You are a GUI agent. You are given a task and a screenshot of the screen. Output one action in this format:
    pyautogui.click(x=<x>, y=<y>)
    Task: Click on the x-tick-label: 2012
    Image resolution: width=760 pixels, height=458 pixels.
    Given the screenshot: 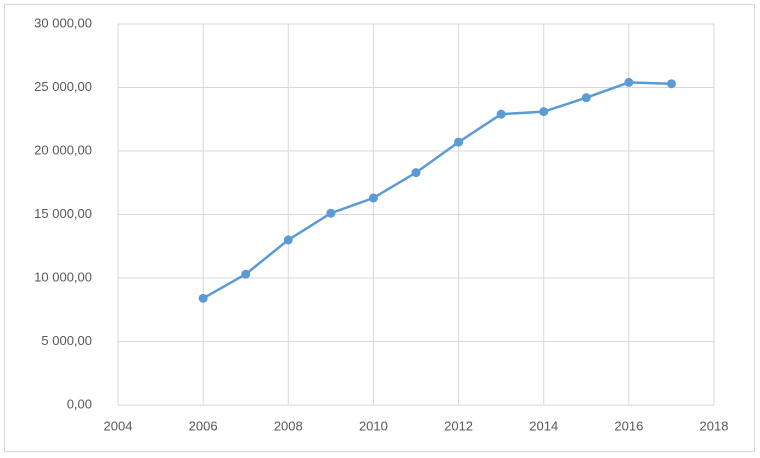 What is the action you would take?
    pyautogui.click(x=458, y=425)
    